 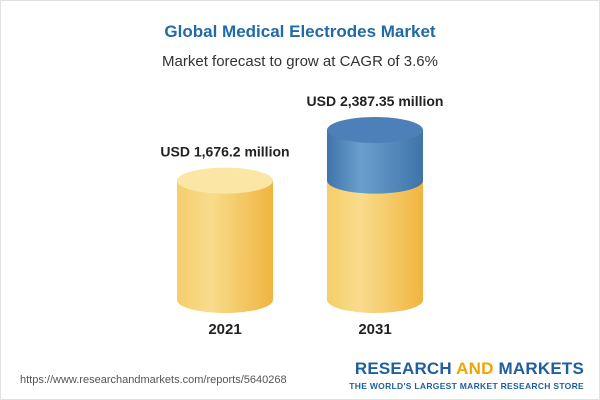 What do you see at coordinates (300, 31) in the screenshot?
I see `chart-title: Global Medical Electrodes Market` at bounding box center [300, 31].